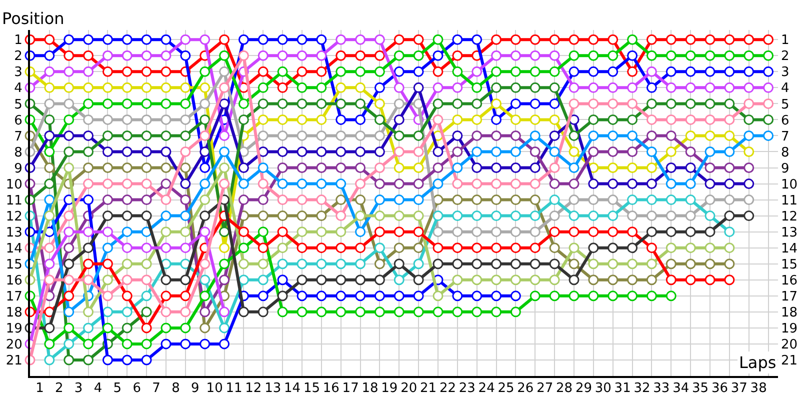 The image size is (800, 400). I want to click on y2-tick-label: 20, so click(789, 345).